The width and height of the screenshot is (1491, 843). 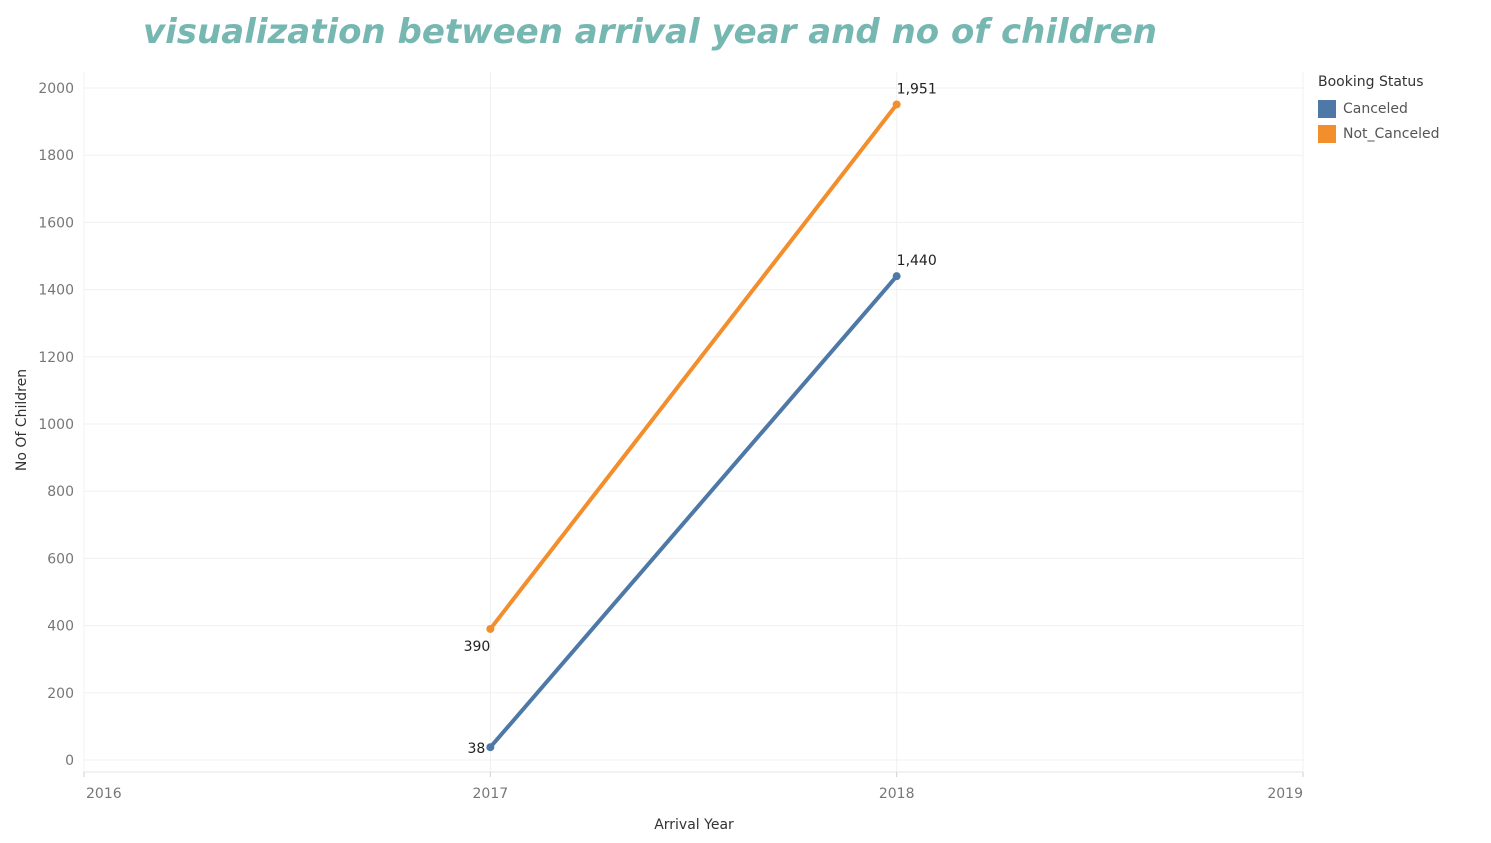 I want to click on y-tick-label: 600, so click(x=60, y=559).